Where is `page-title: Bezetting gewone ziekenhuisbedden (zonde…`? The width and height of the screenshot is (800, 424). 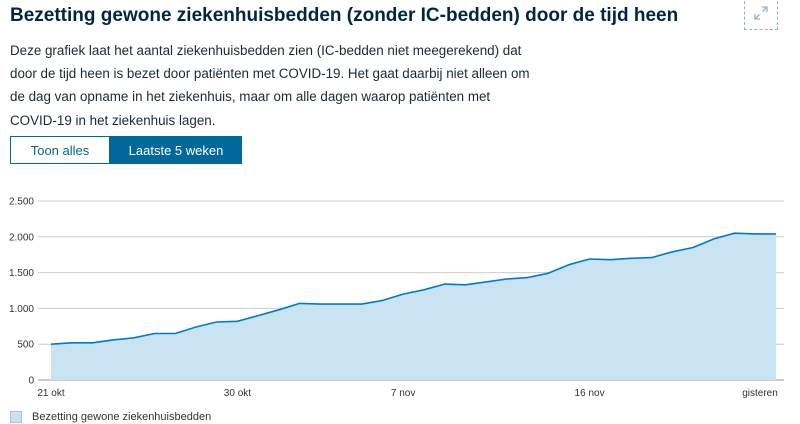 page-title: Bezetting gewone ziekenhuisbedden (zonde… is located at coordinates (344, 15).